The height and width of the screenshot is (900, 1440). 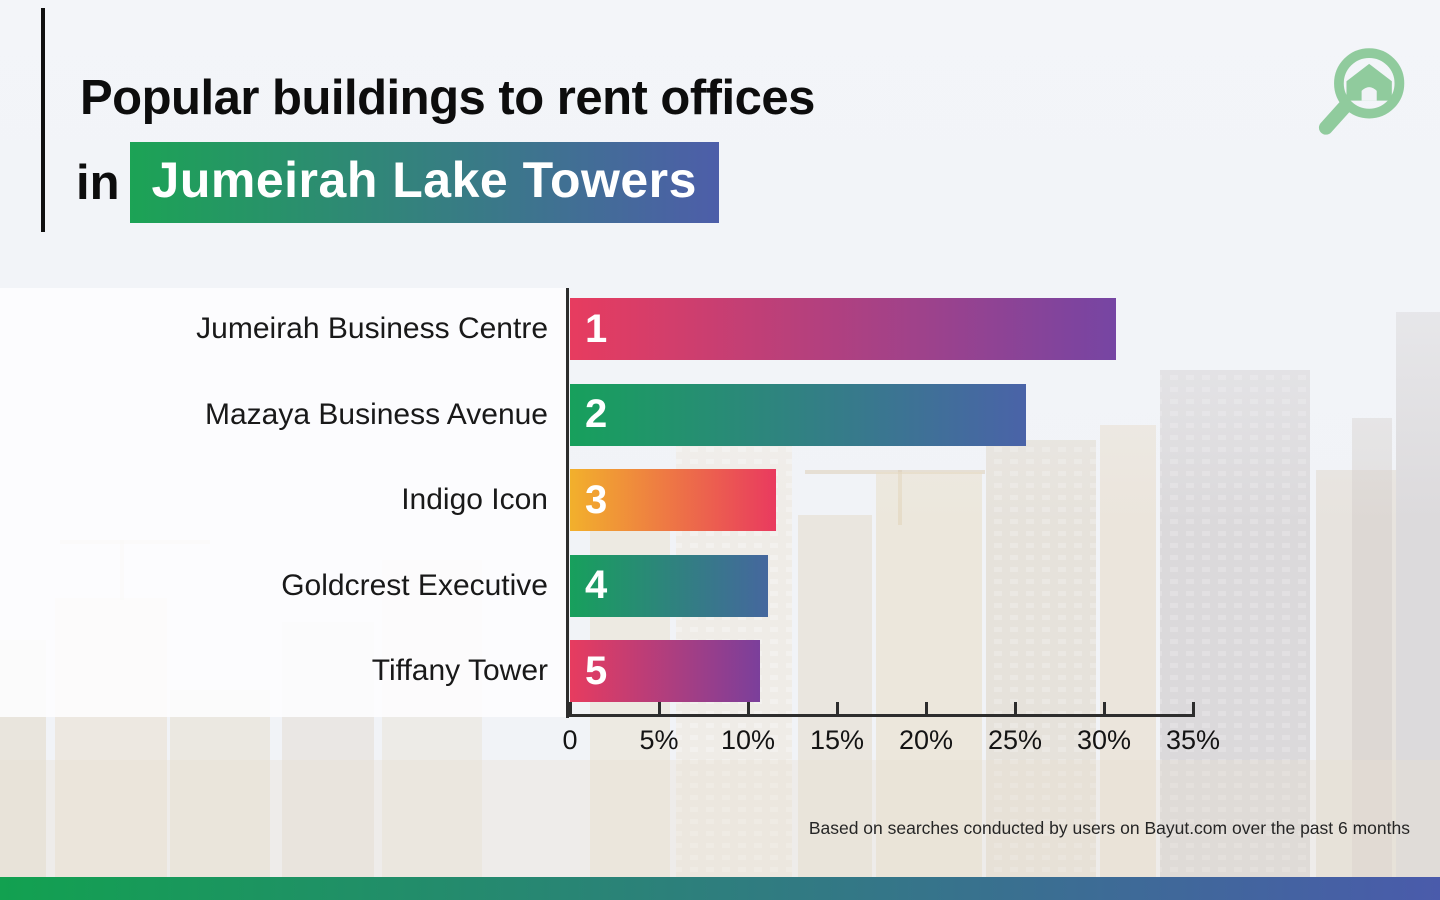 What do you see at coordinates (880, 715) in the screenshot?
I see `x-axis-line` at bounding box center [880, 715].